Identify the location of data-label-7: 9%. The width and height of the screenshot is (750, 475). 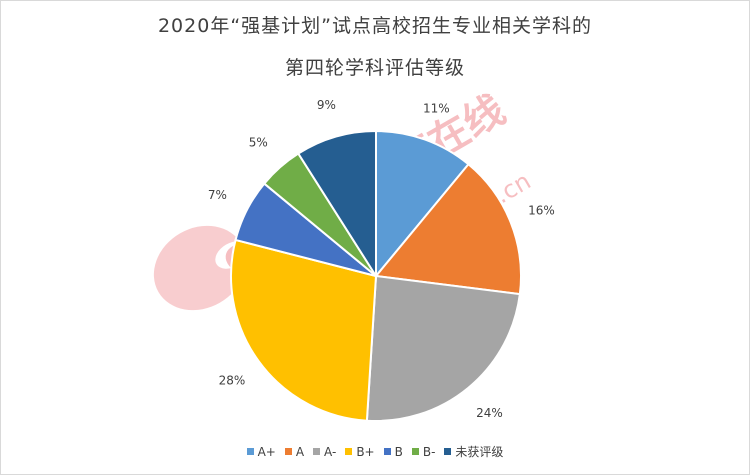
(326, 105).